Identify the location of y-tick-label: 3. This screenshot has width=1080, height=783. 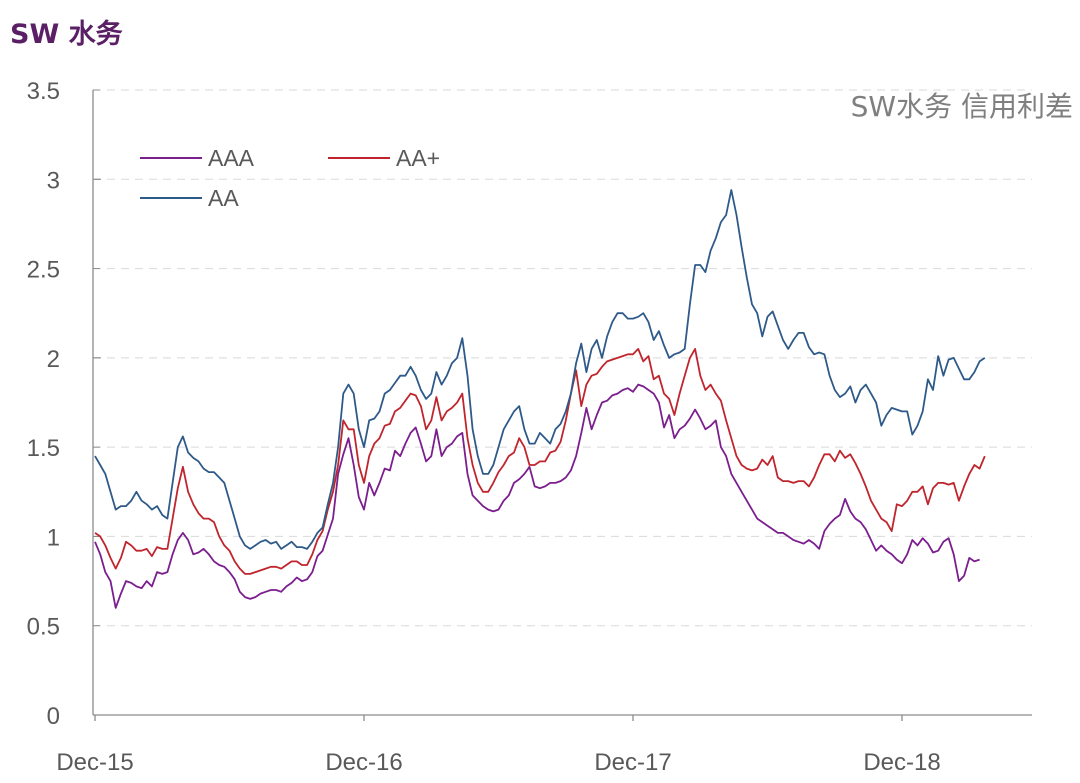
(53, 180).